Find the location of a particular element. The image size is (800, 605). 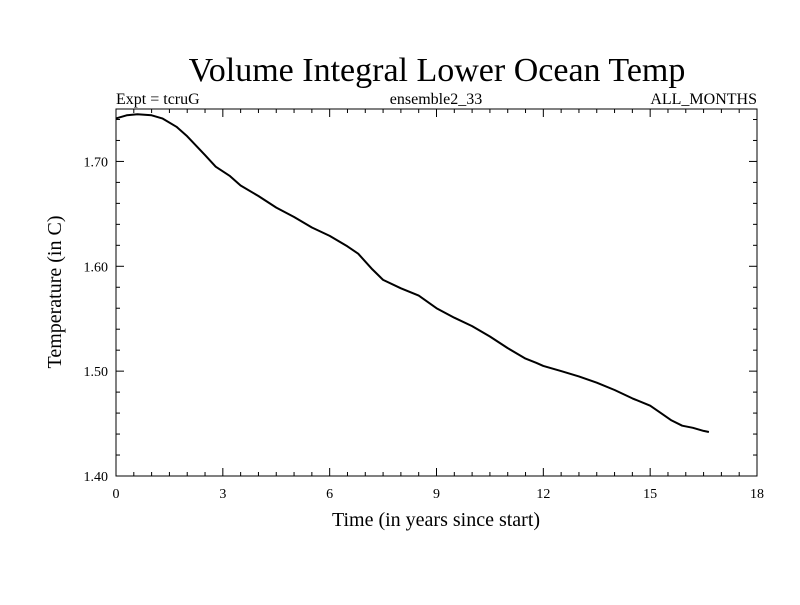

subtitle-ensemble: ensemble2_33 is located at coordinates (436, 99).